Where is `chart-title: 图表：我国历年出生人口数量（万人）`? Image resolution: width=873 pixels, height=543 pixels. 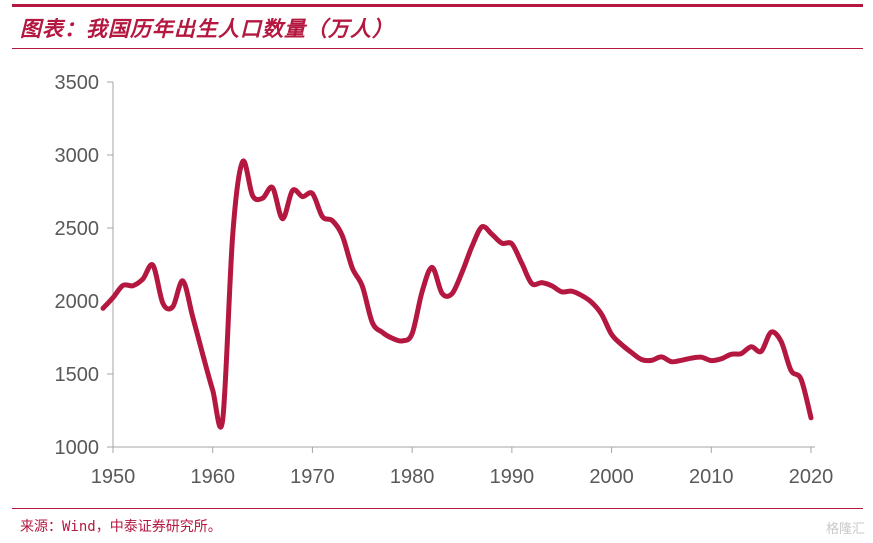 chart-title: 图表：我国历年出生人口数量（万人） is located at coordinates (207, 29).